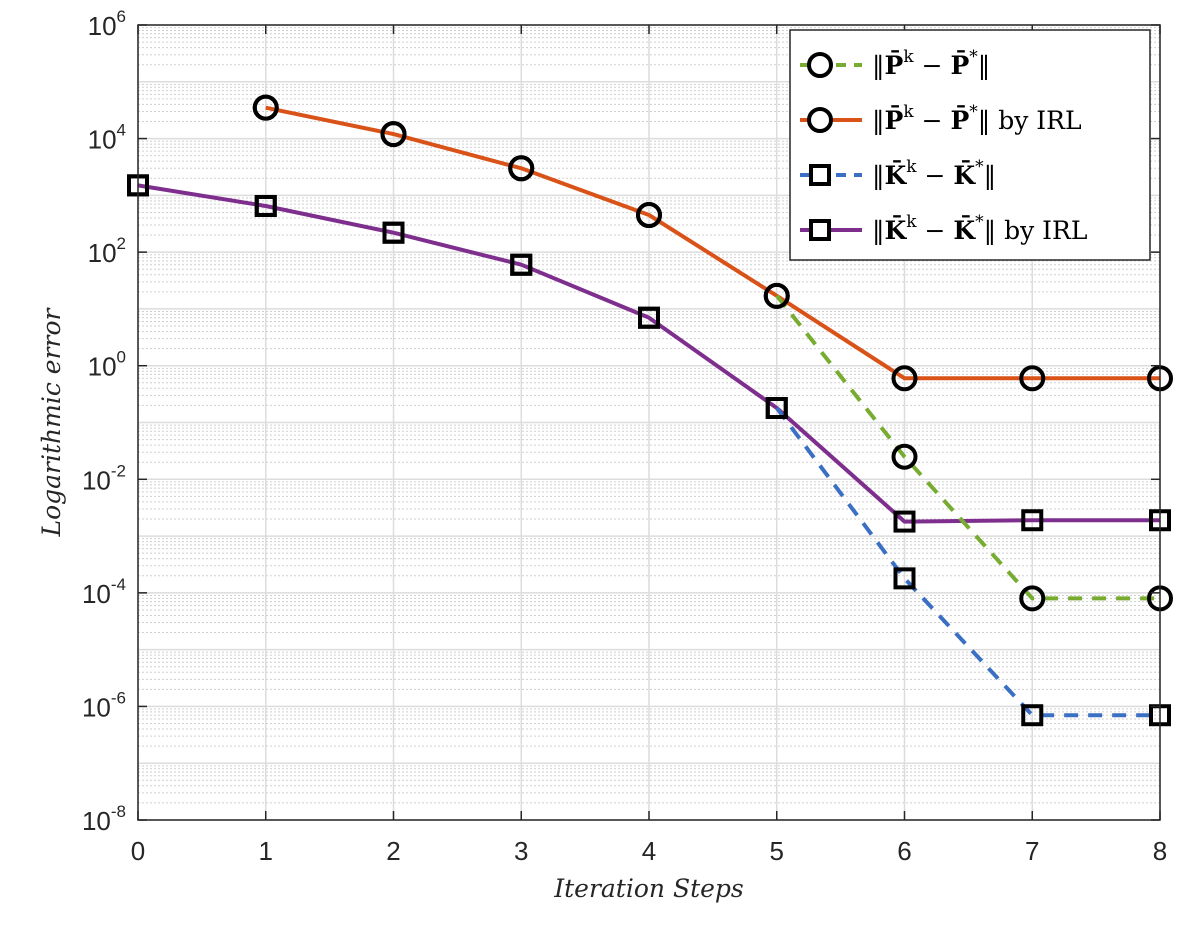  Describe the element at coordinates (107, 251) in the screenshot. I see `y-tick-label: 10²` at that location.